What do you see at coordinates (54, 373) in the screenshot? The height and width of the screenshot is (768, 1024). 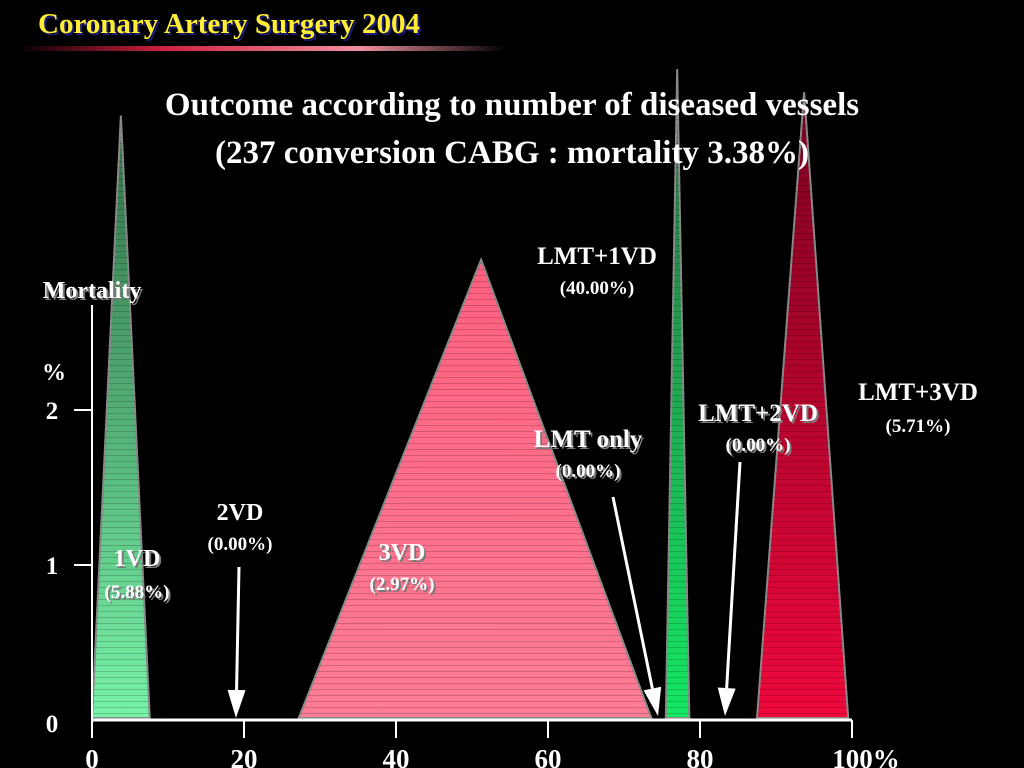 I see `y-axis-unit: %` at bounding box center [54, 373].